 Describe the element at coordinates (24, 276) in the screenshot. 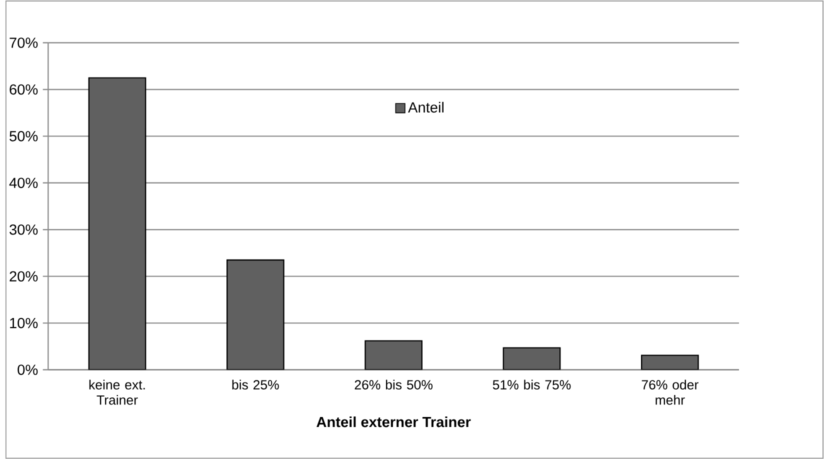

I see `y-tick-label: 20%` at that location.